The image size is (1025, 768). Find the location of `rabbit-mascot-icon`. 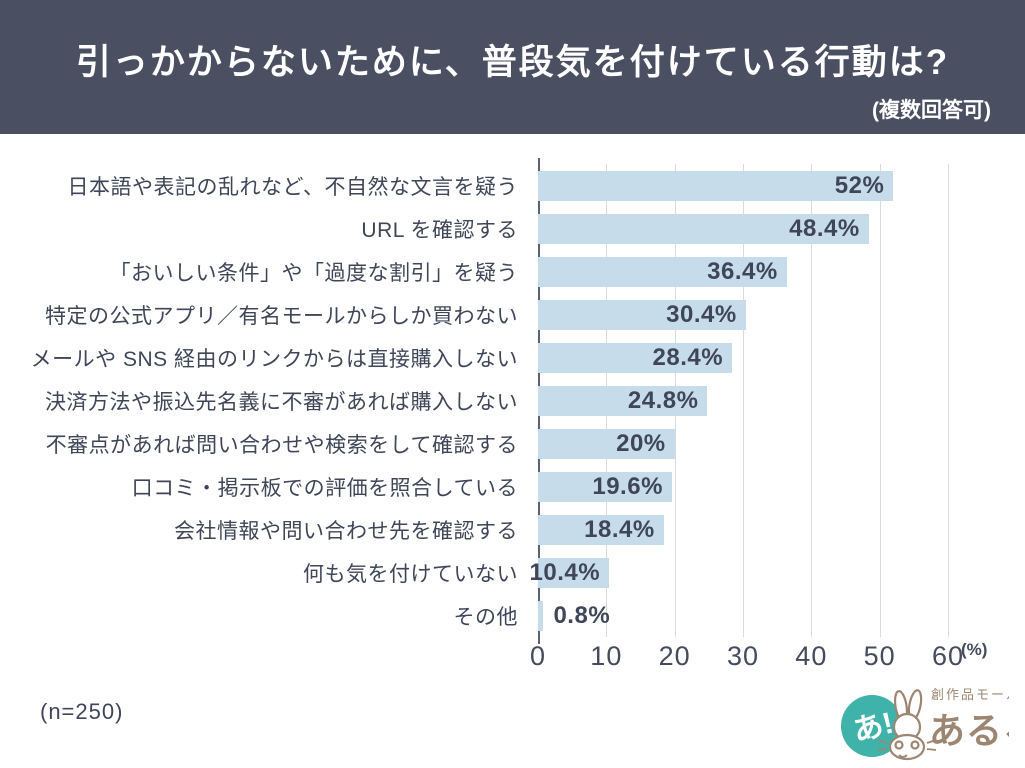

rabbit-mascot-icon is located at coordinates (907, 725).